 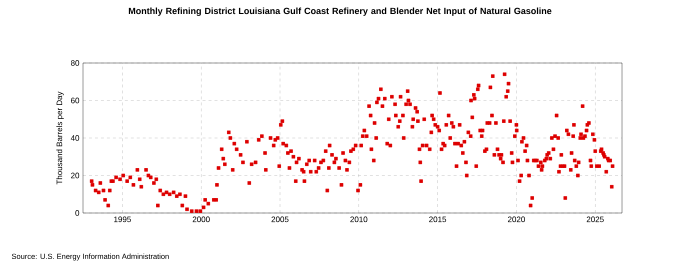 I want to click on chart-title: Monthly Refining District Louisiana Gulf Coast Refinery and Blender Net Input of Natural Gasoline, so click(x=340, y=12).